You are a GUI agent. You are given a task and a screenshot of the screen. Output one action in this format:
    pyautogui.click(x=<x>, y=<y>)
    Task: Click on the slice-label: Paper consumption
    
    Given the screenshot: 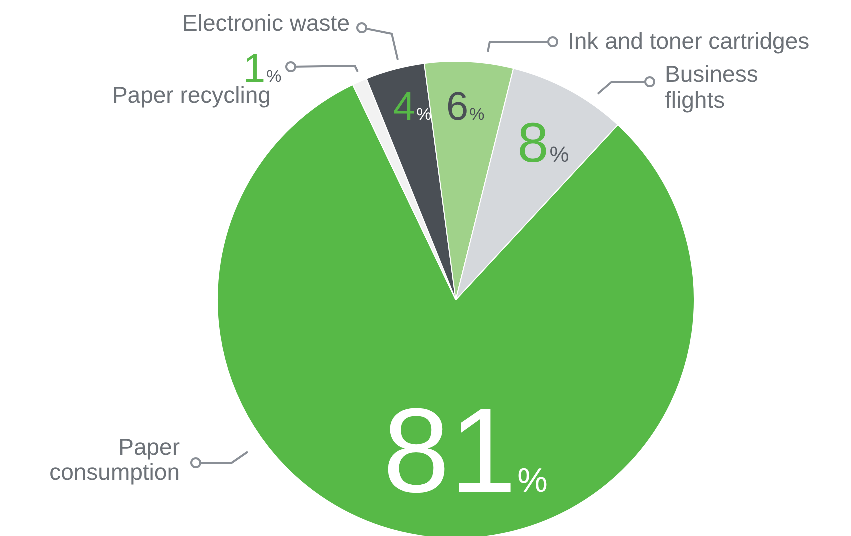 What is the action you would take?
    pyautogui.click(x=115, y=459)
    